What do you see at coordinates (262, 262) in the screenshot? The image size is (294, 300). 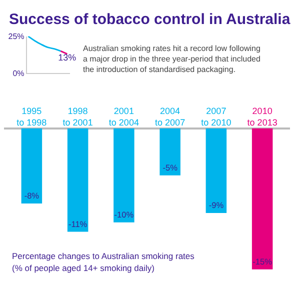 I see `data-label: -15%` at bounding box center [262, 262].